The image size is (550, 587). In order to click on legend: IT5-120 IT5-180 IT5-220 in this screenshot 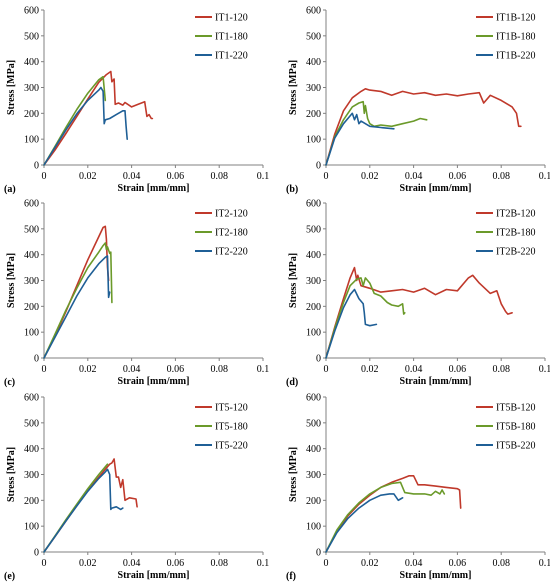, I will do `click(221, 427)`.